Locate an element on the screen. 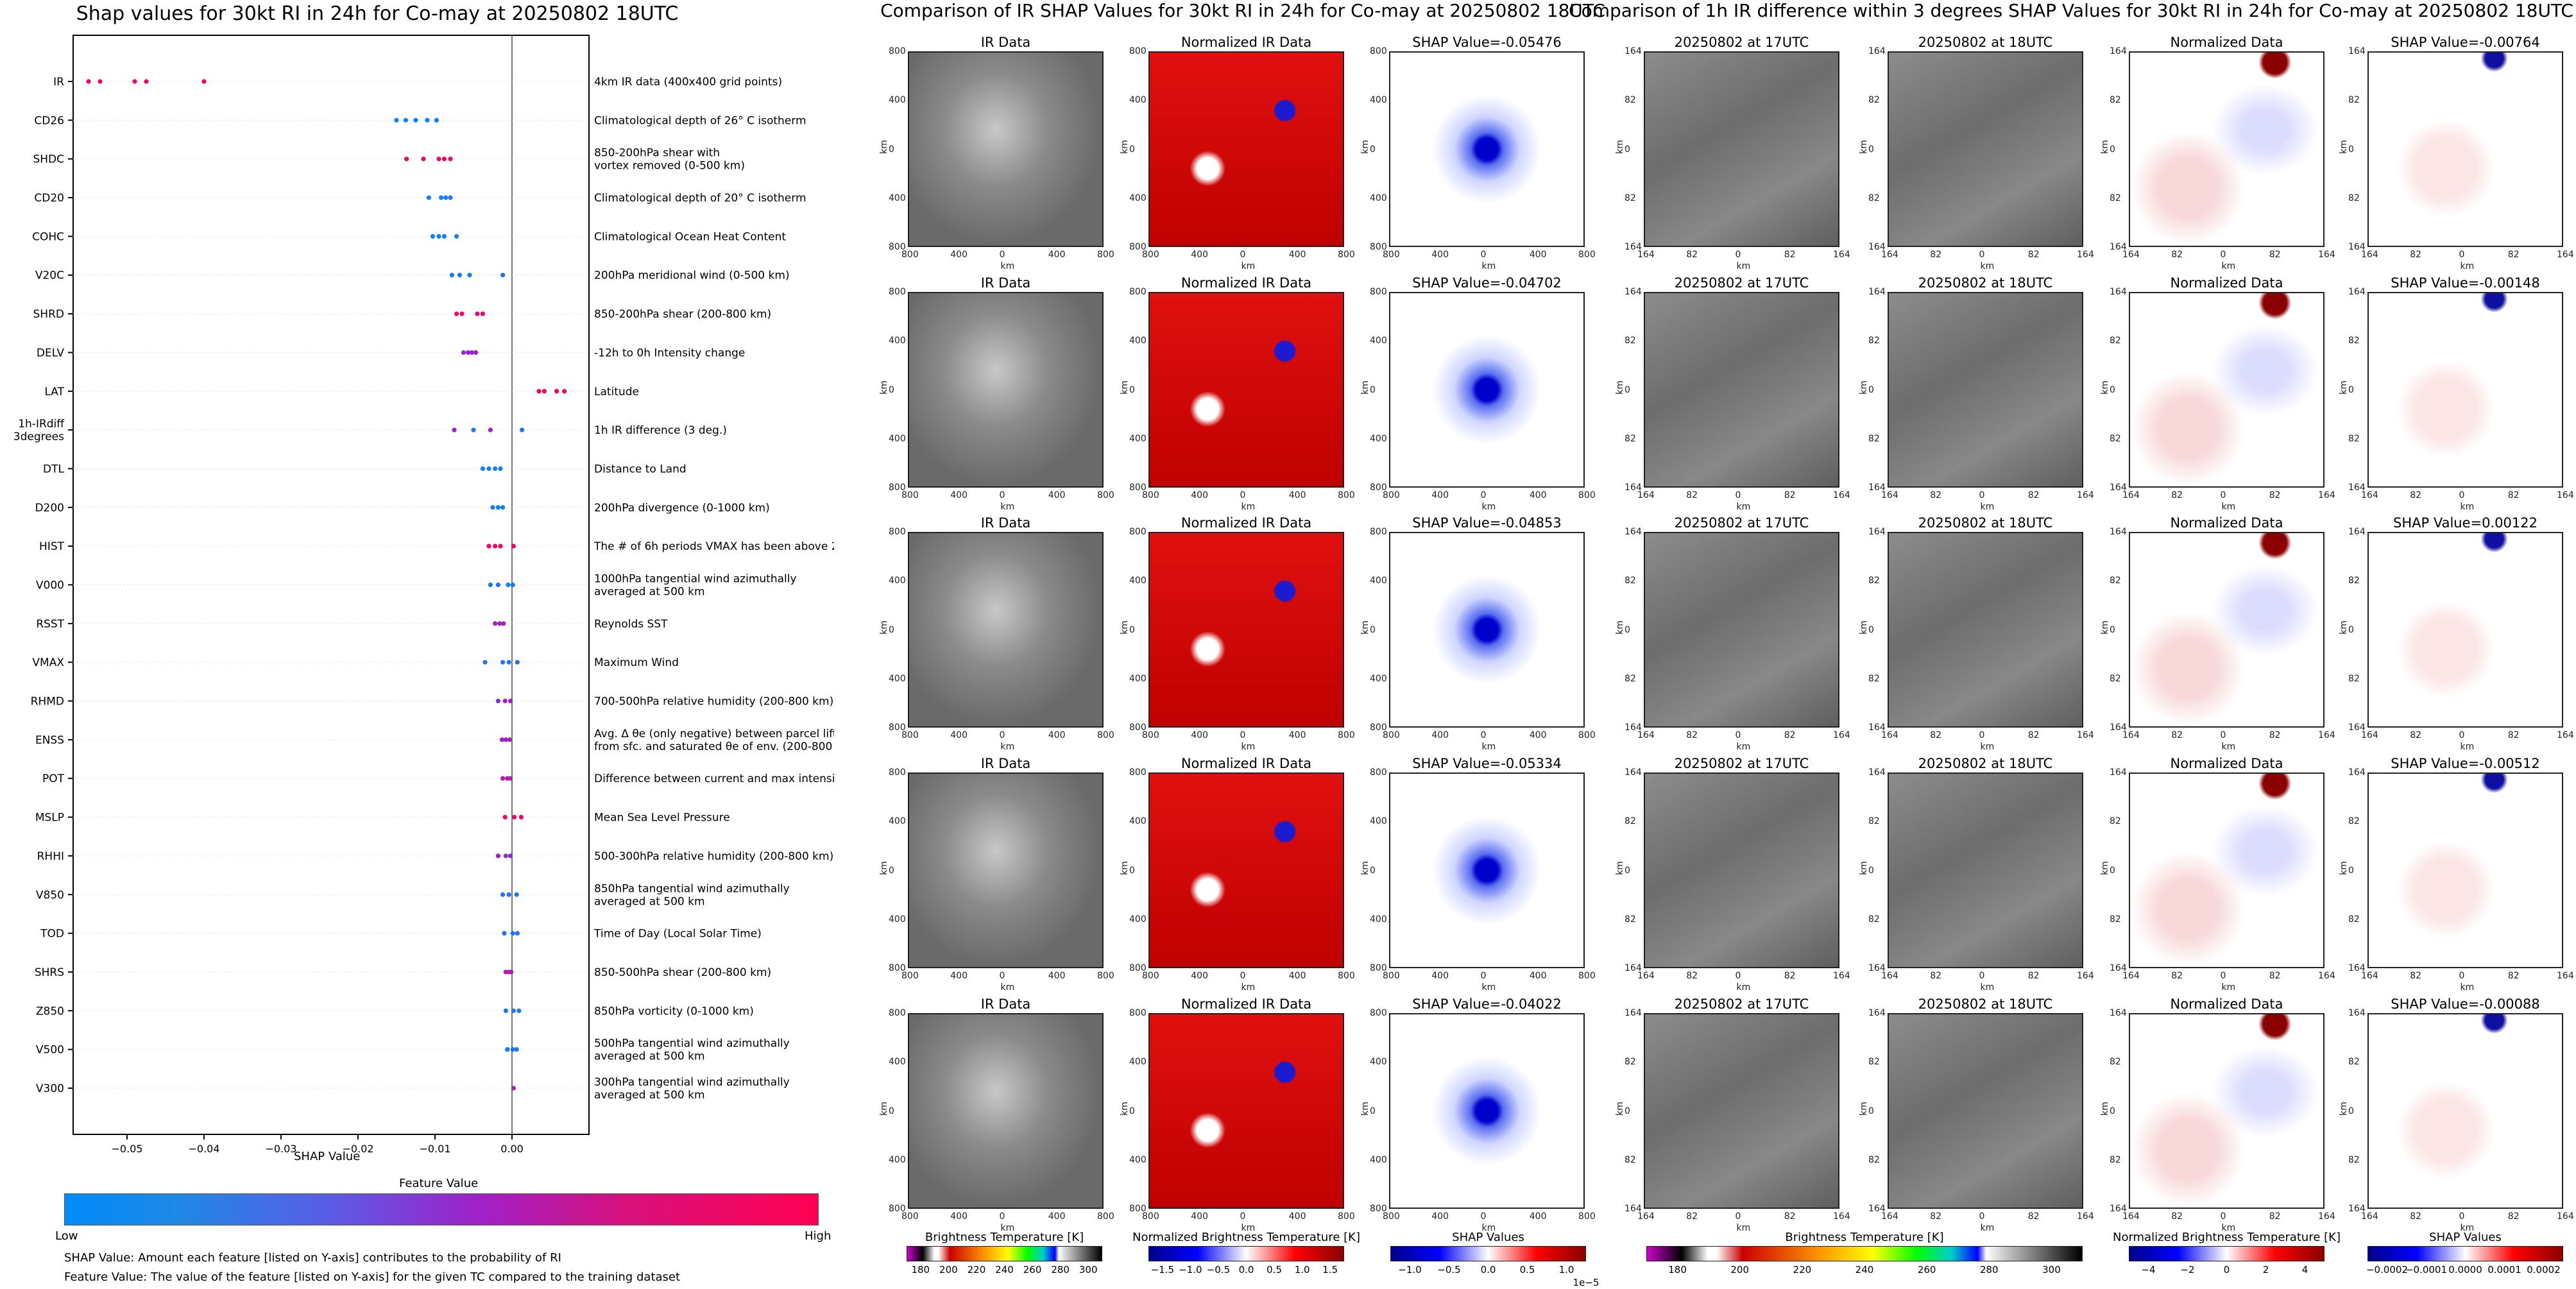  feature-label: VMAX is located at coordinates (48, 663).